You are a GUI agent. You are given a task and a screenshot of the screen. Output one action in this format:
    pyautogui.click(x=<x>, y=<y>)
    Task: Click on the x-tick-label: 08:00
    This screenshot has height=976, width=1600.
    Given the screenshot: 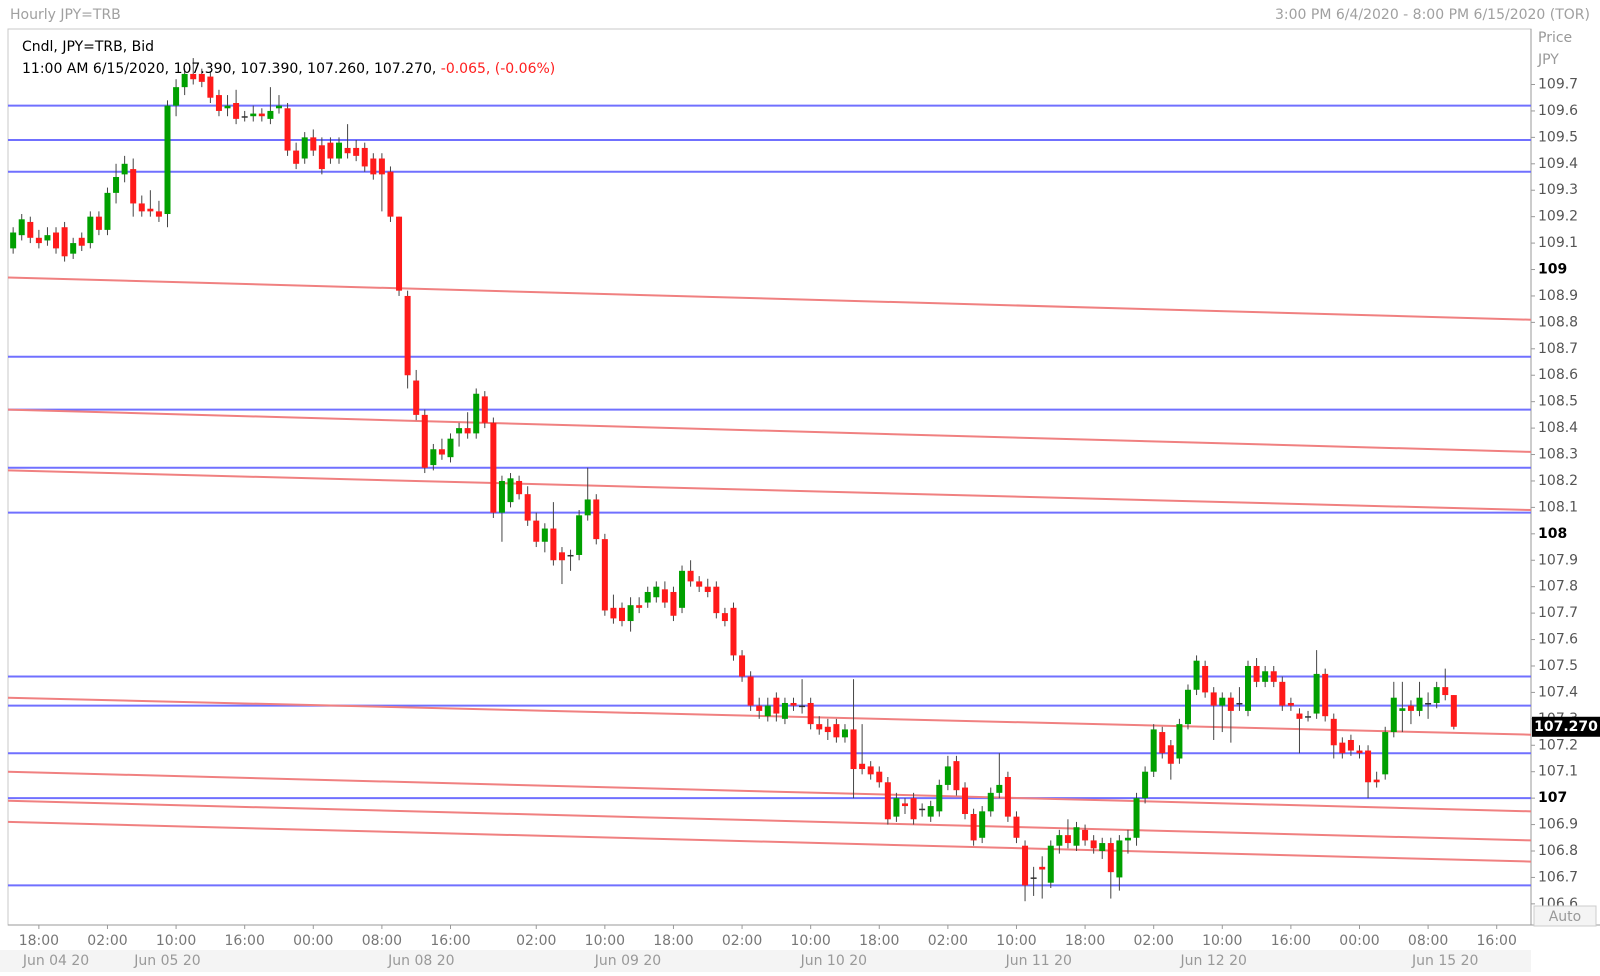 What is the action you would take?
    pyautogui.click(x=1428, y=941)
    